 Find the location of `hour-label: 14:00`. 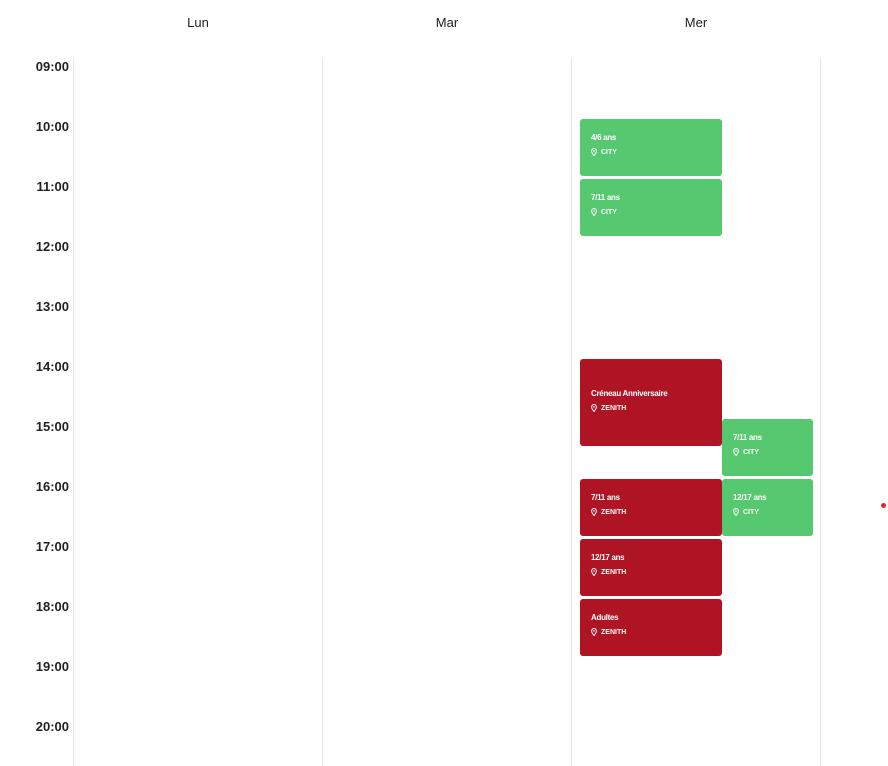

hour-label: 14:00 is located at coordinates (52, 366).